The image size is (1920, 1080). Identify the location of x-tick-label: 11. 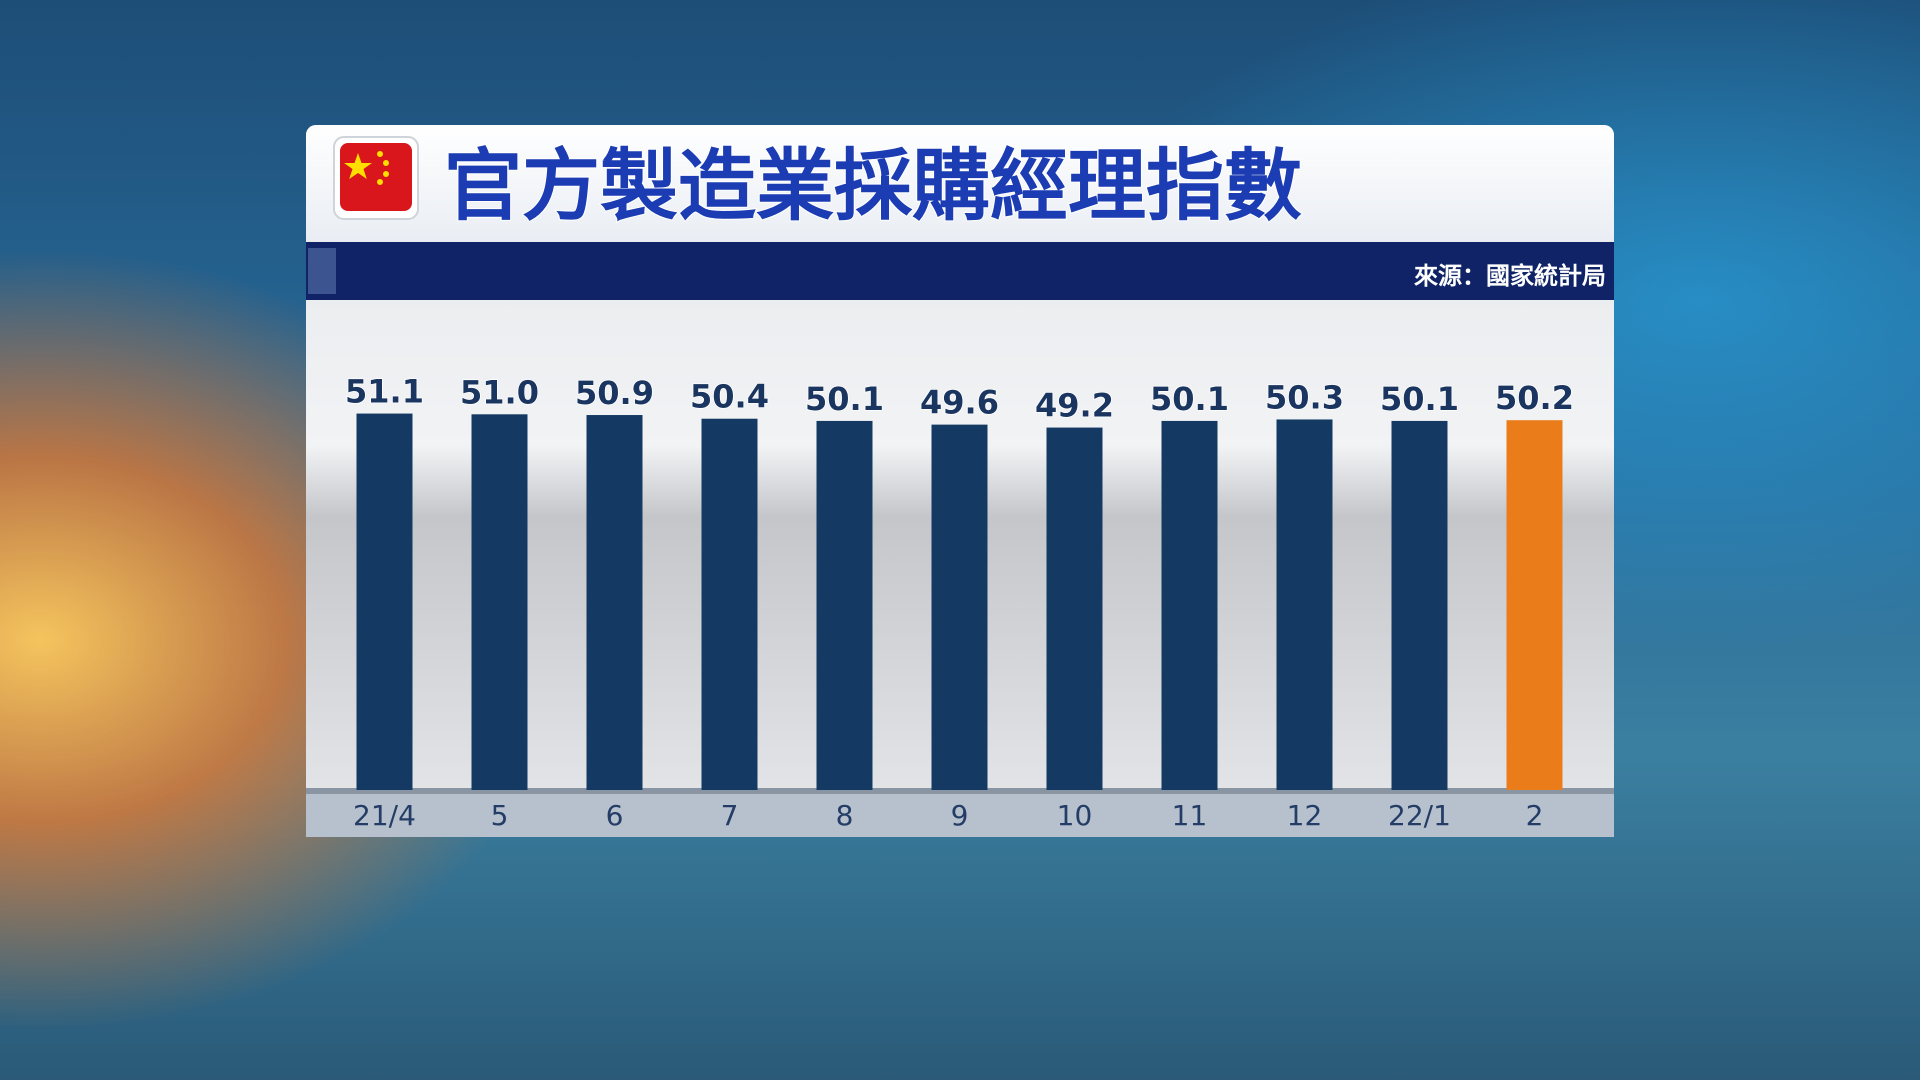
(1190, 815).